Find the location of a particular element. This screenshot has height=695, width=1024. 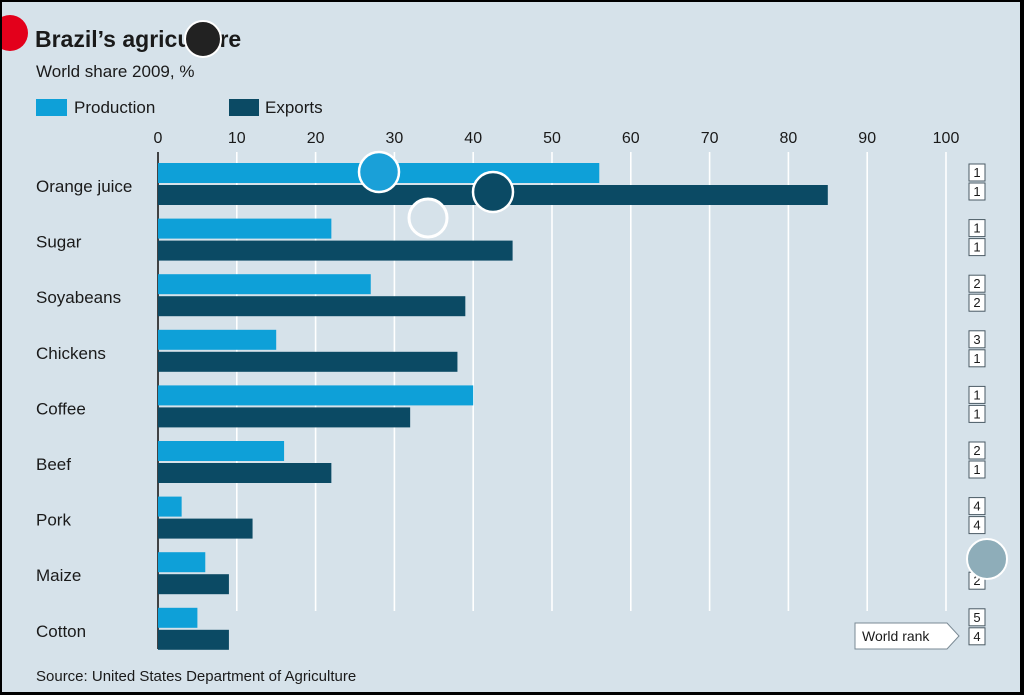

x-tick-label-90: 90 is located at coordinates (867, 138).